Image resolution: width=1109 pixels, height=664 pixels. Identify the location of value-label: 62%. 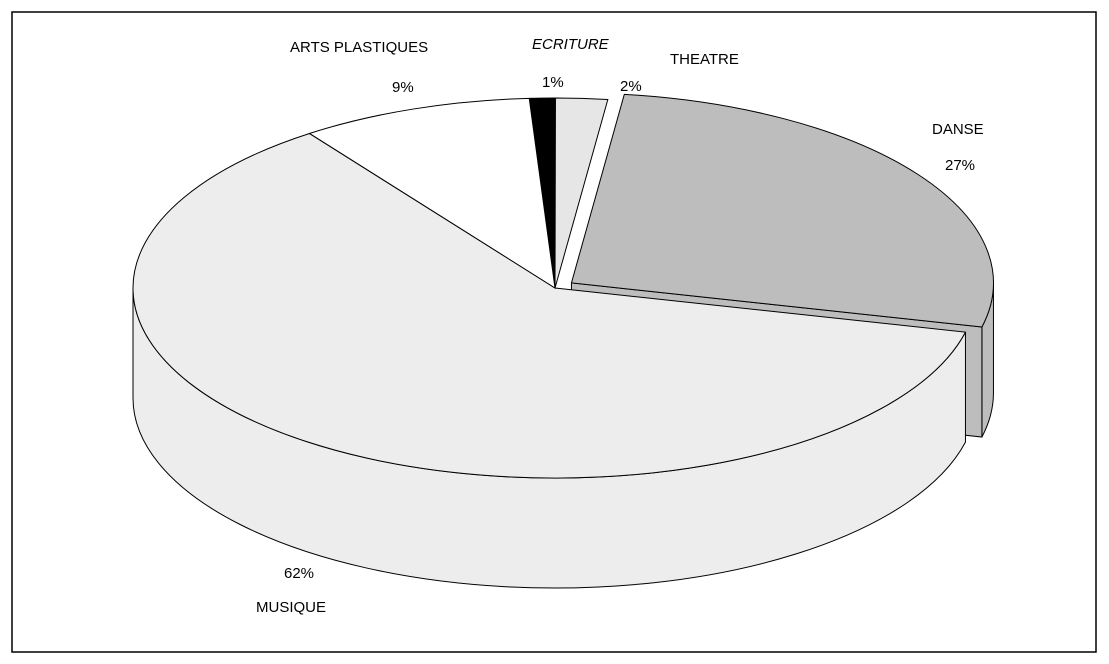
(299, 573).